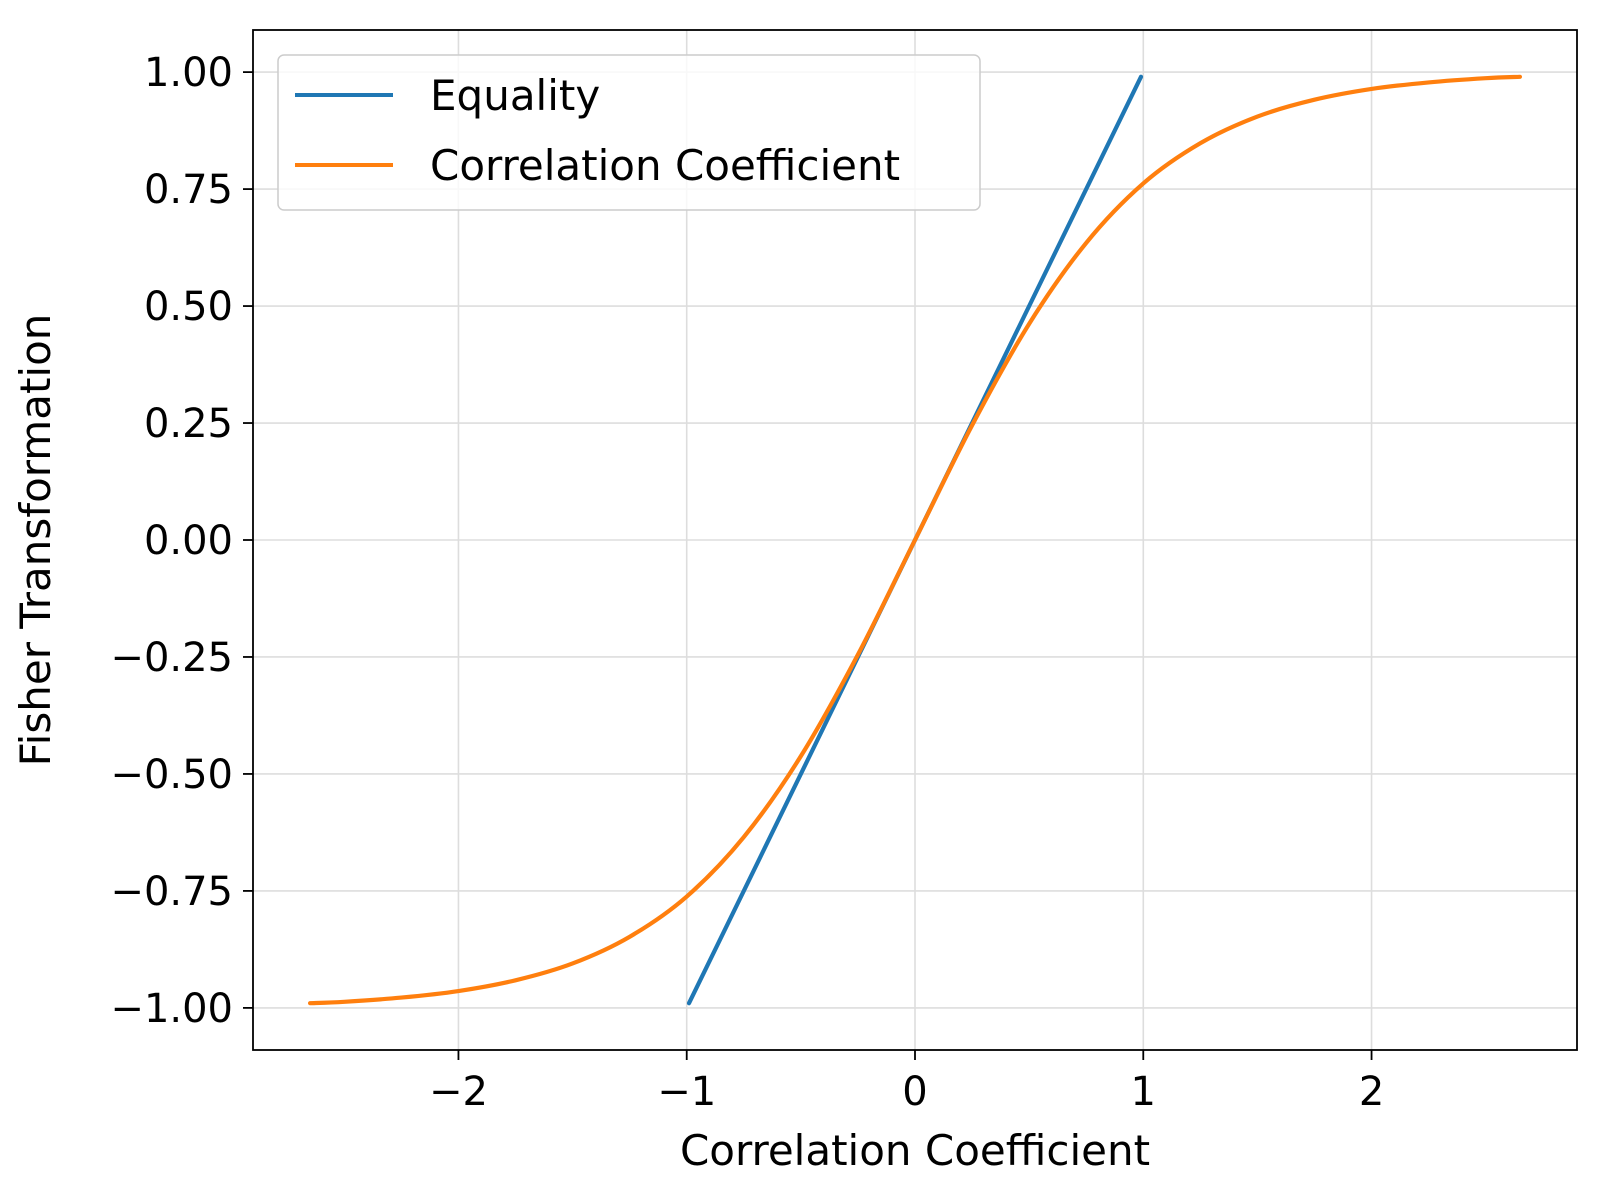 This screenshot has width=1600, height=1204. Describe the element at coordinates (914, 1092) in the screenshot. I see `x-tick-label: 0` at that location.